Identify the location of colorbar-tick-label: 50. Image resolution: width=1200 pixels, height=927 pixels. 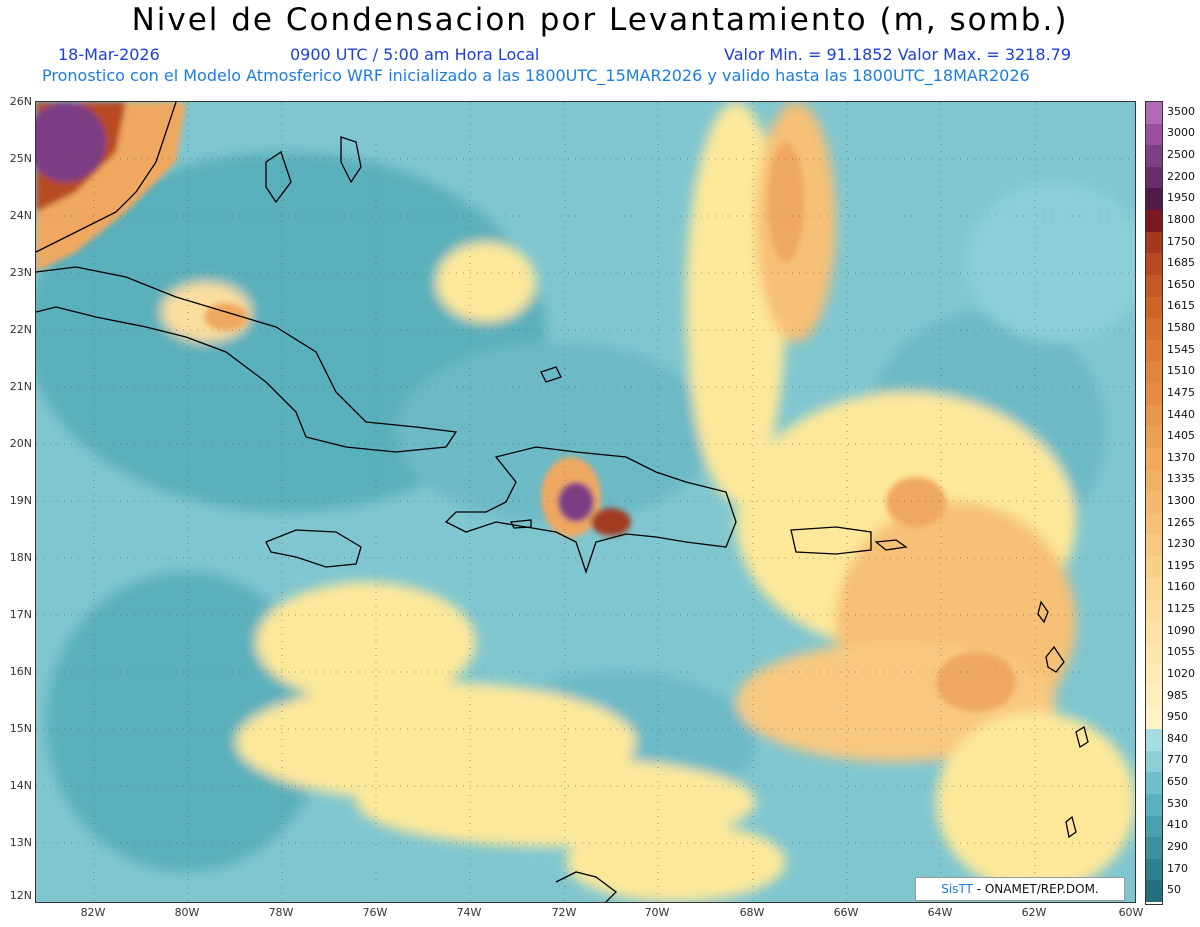
(1174, 890).